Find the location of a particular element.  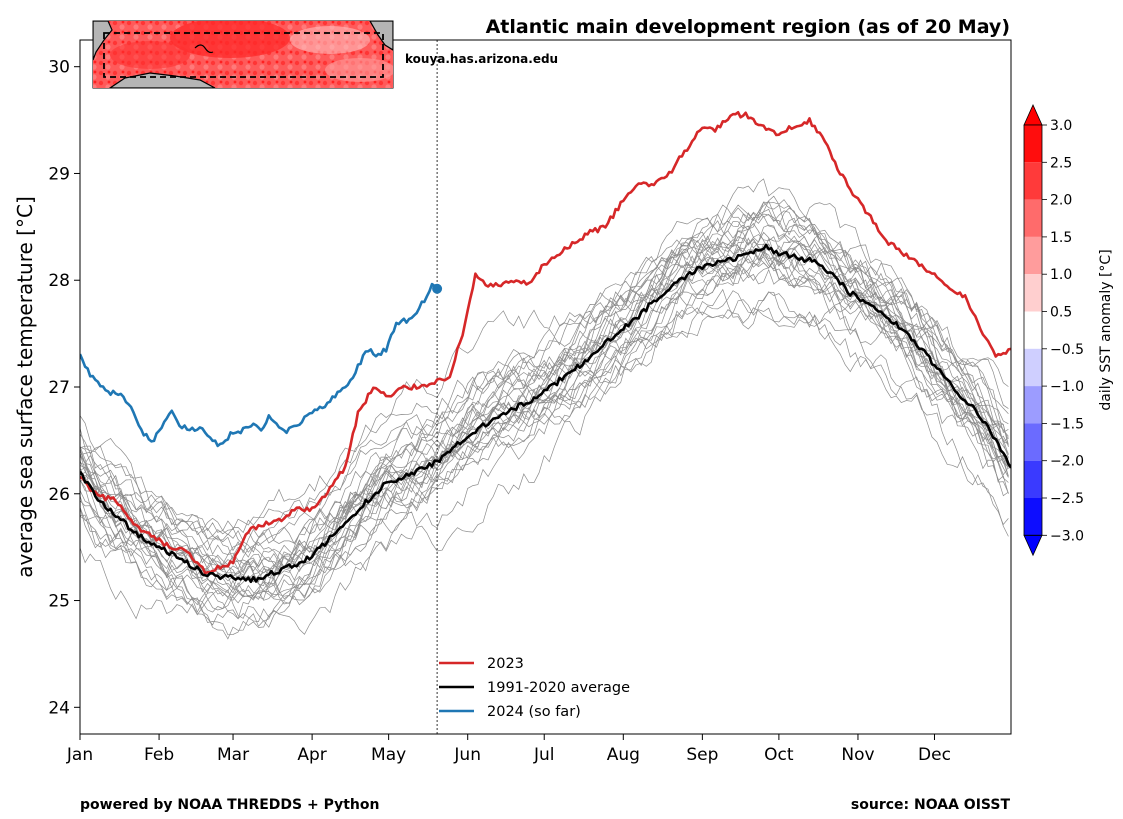

colorbar-tick-label: −0.5 is located at coordinates (1067, 350).